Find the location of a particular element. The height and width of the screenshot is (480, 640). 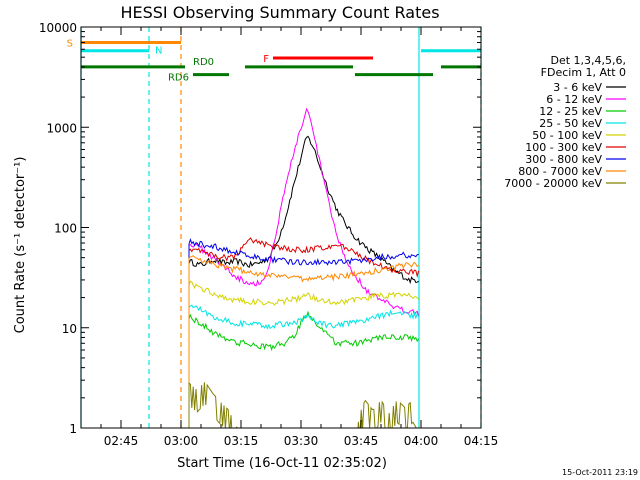

y-tick-label: 100 is located at coordinates (65, 229).